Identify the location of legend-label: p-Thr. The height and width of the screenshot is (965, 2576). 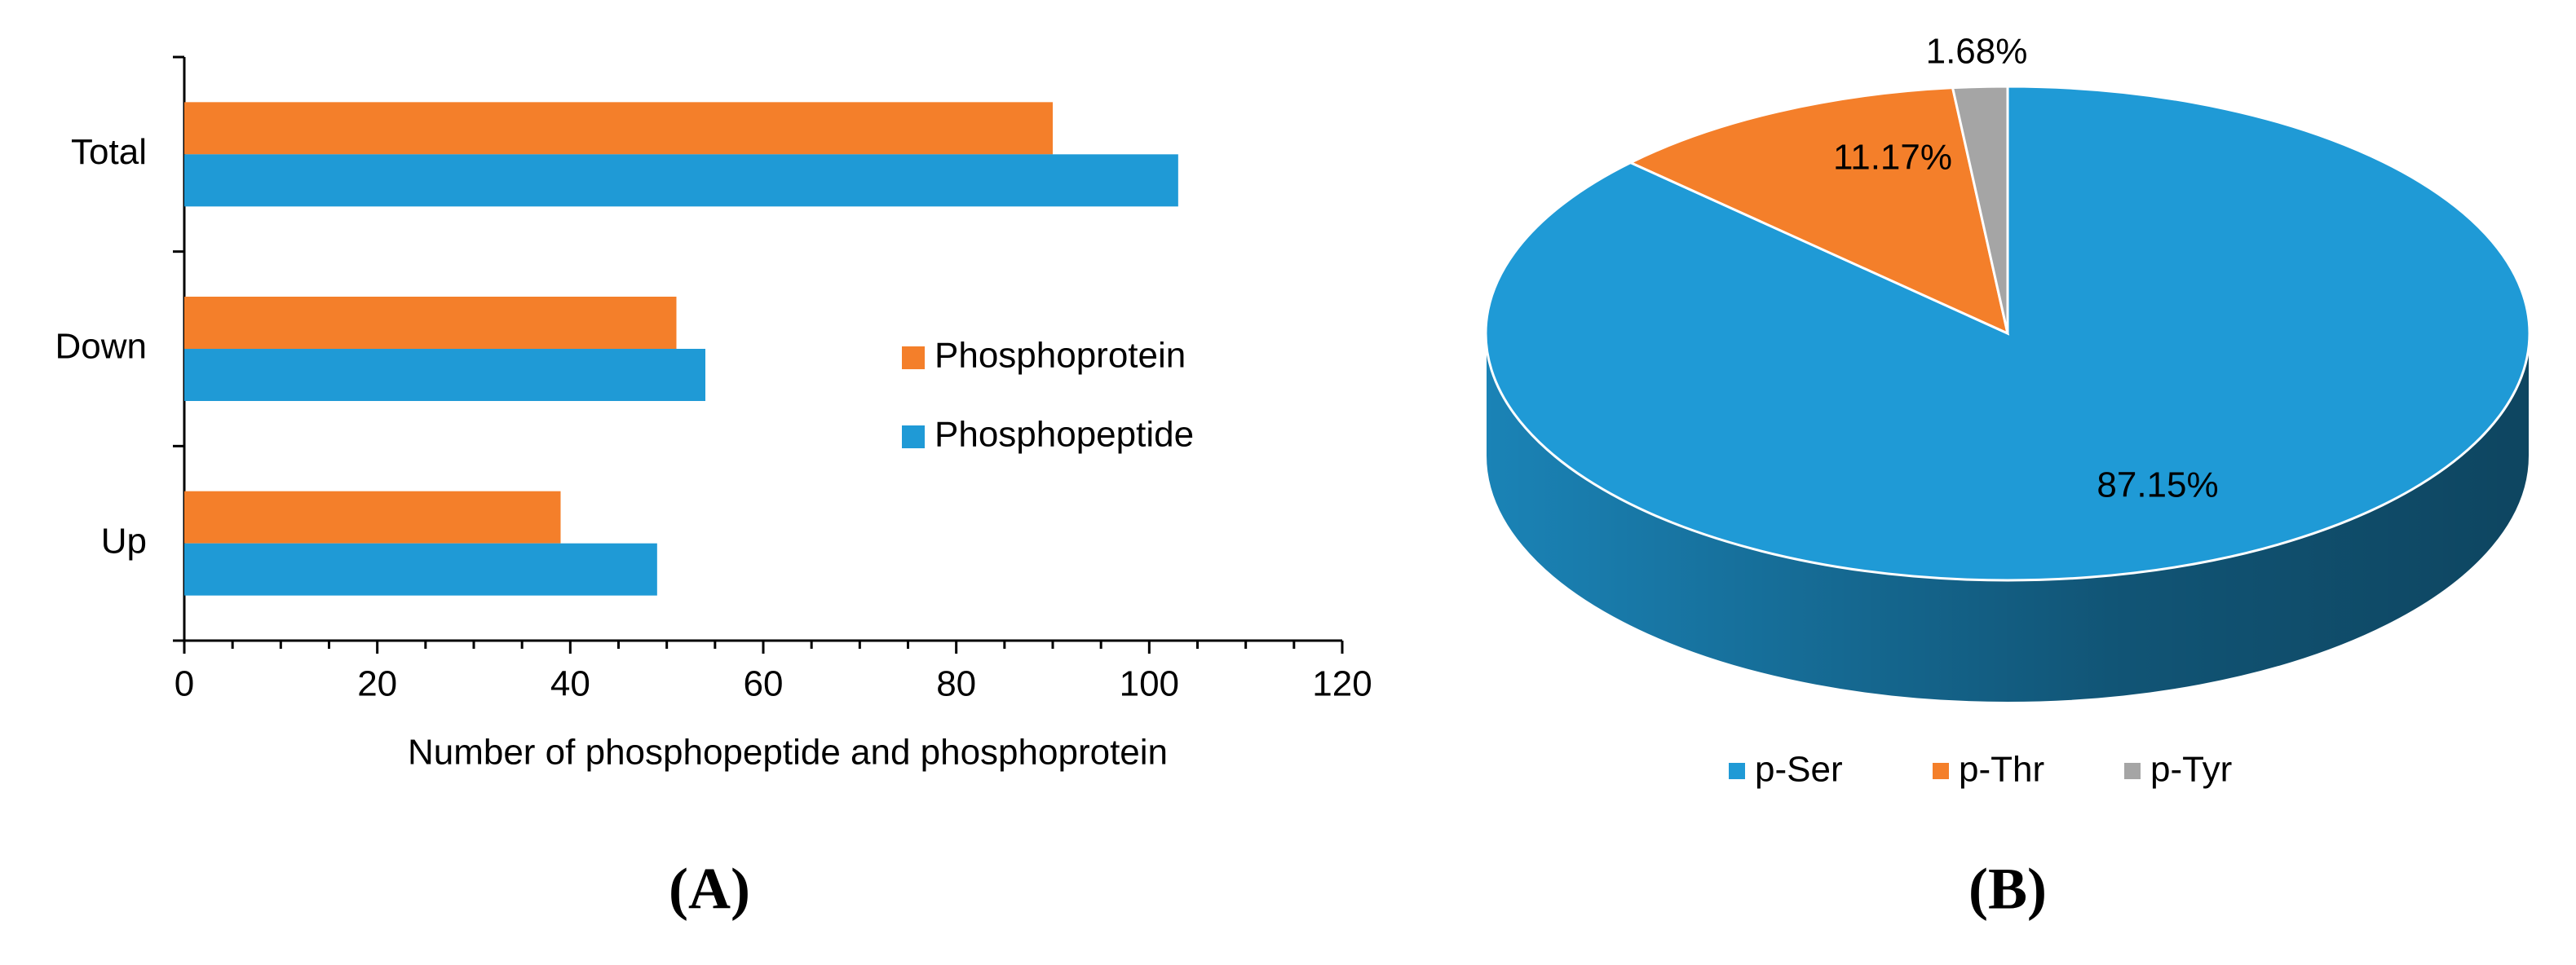
(2001, 770).